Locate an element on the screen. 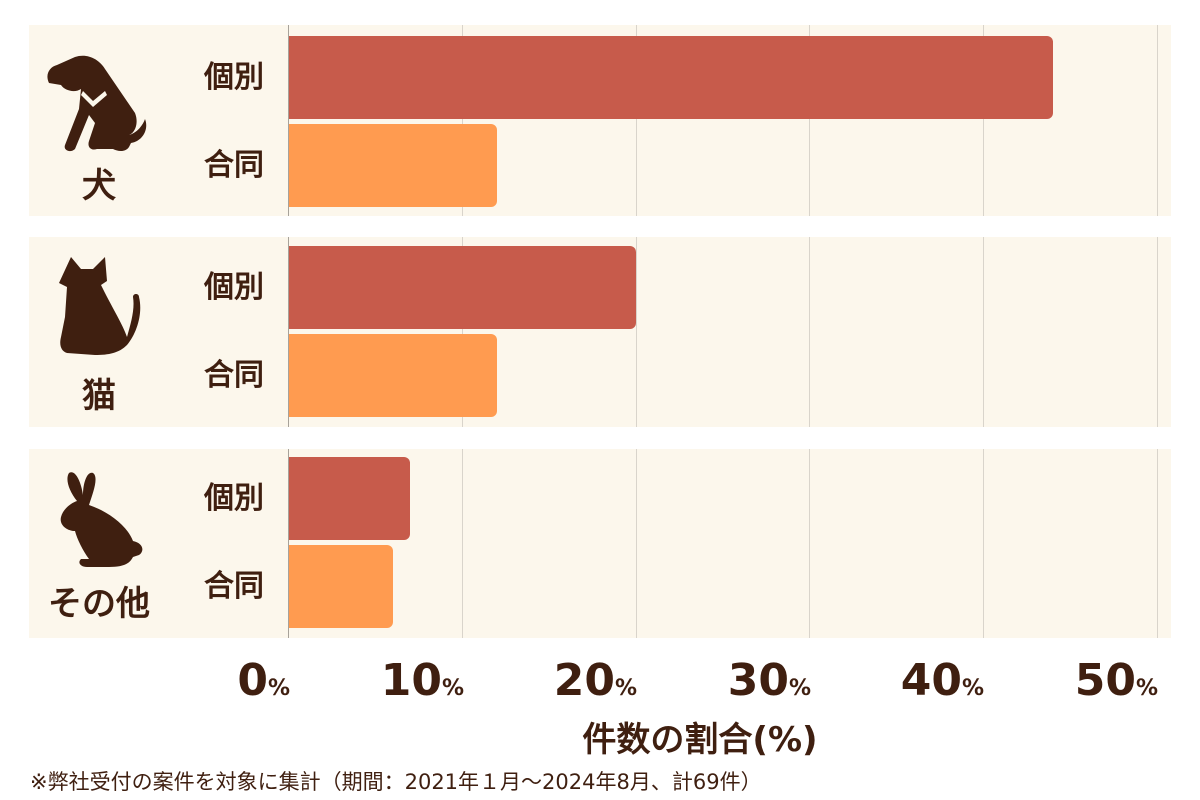  rabbit-icon is located at coordinates (101, 519).